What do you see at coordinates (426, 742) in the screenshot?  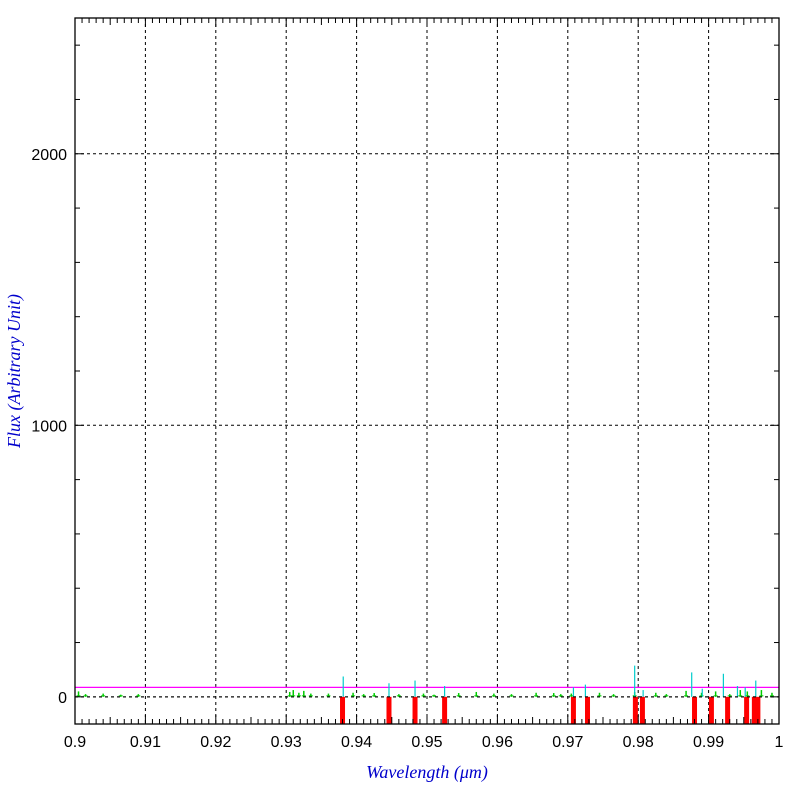 I see `x-tick-label: 0.95` at bounding box center [426, 742].